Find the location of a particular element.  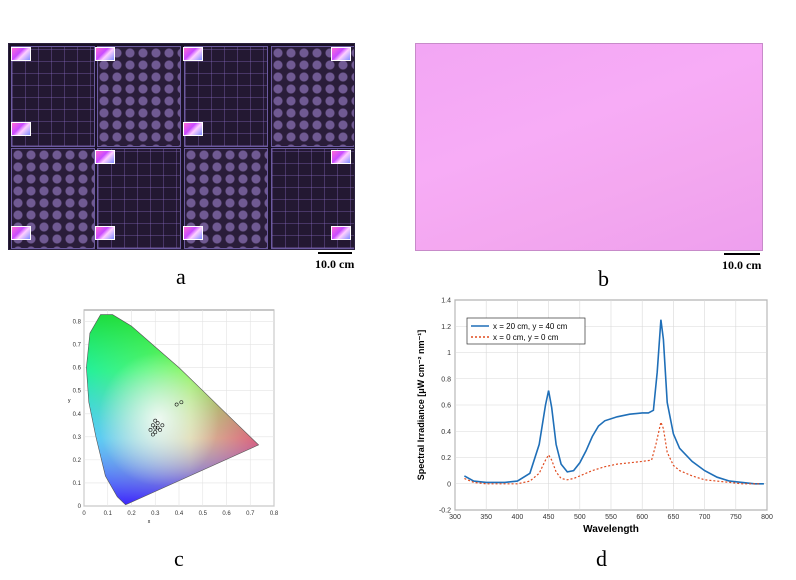

chart-c-ytick: 0.1 is located at coordinates (77, 484).